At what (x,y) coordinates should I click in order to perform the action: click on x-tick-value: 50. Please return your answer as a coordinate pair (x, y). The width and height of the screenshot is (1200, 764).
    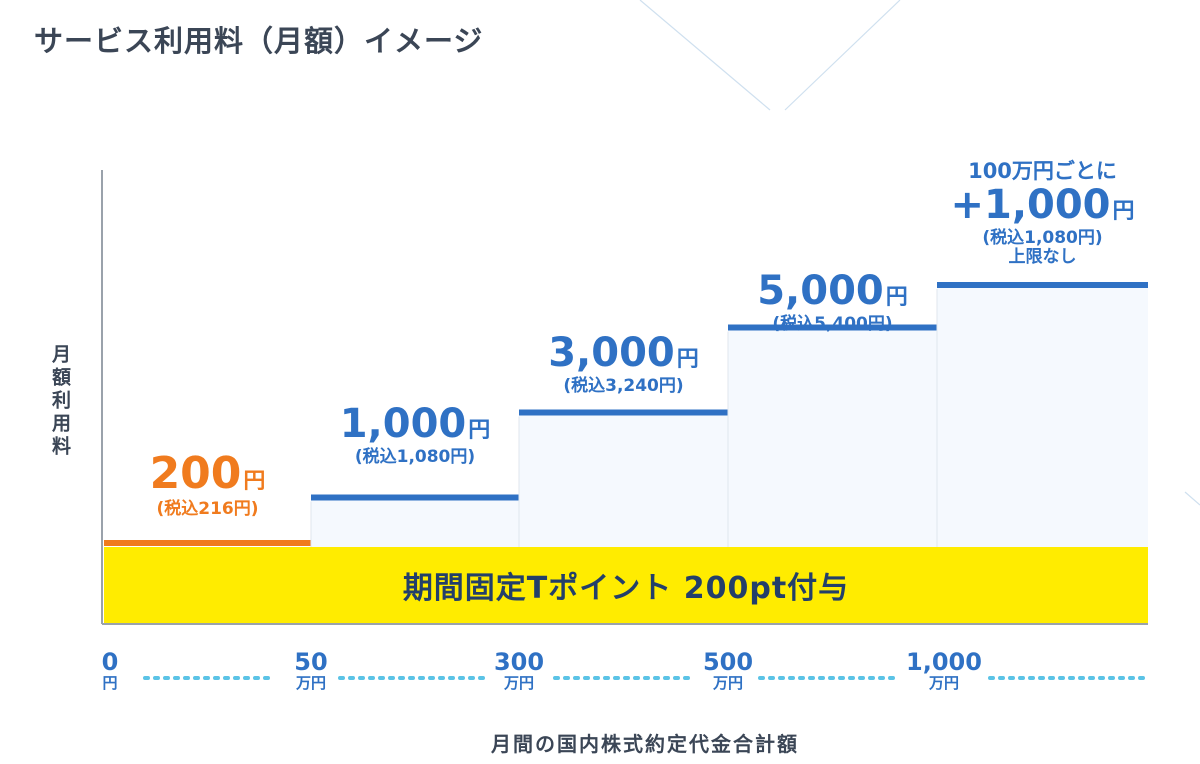
    Looking at the image, I should click on (311, 662).